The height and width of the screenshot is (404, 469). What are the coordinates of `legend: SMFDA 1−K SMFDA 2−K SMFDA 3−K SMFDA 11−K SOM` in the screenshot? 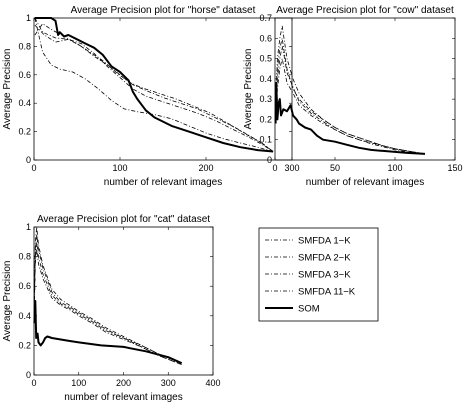 It's located at (318, 274).